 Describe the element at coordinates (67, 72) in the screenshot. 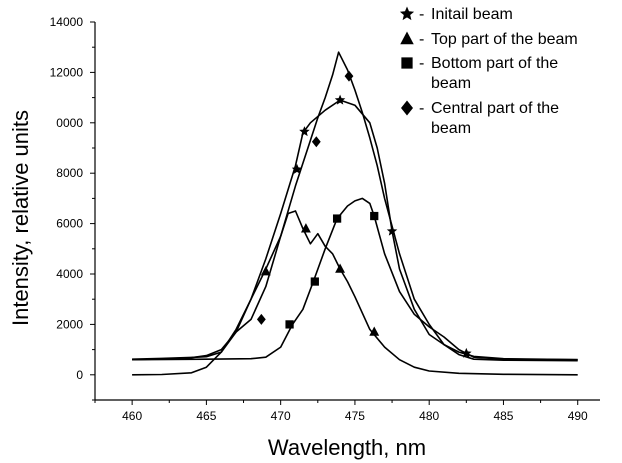

I see `y-tick-label: 12000` at that location.